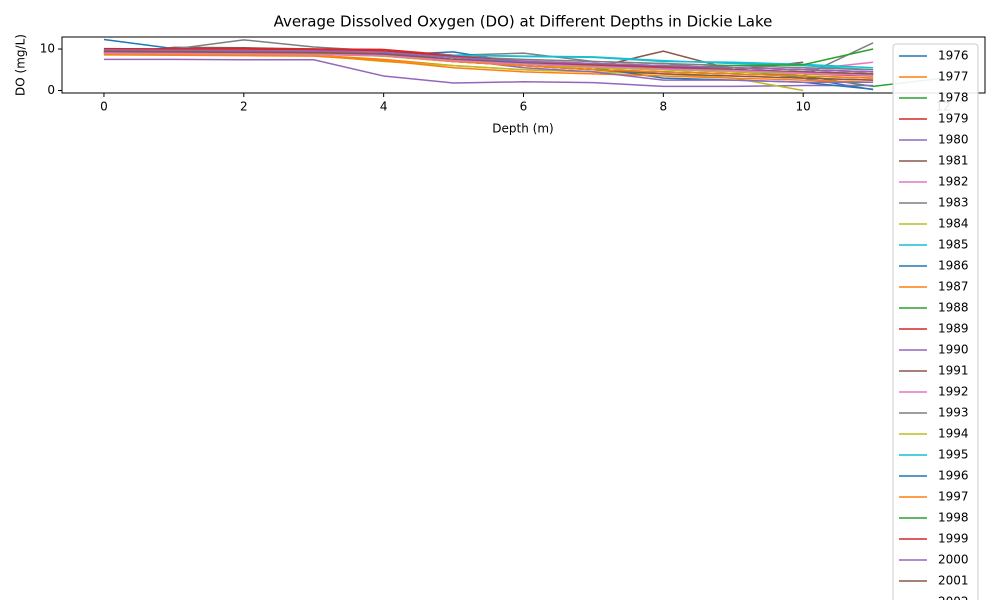  I want to click on x-tick-label: 6, so click(524, 107).